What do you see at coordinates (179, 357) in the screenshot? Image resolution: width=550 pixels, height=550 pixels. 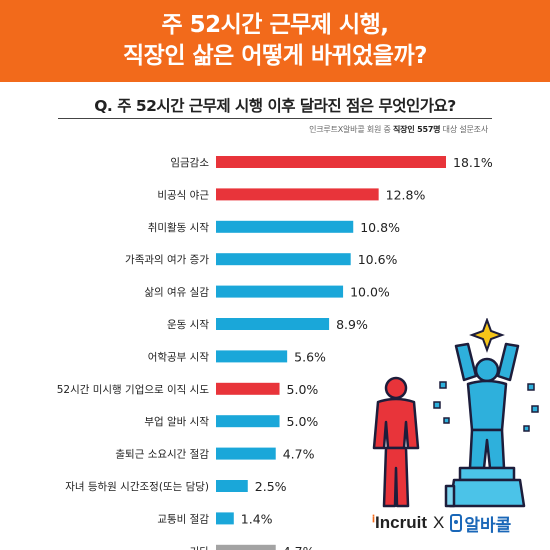 I see `category-label: 어학공부 시작` at bounding box center [179, 357].